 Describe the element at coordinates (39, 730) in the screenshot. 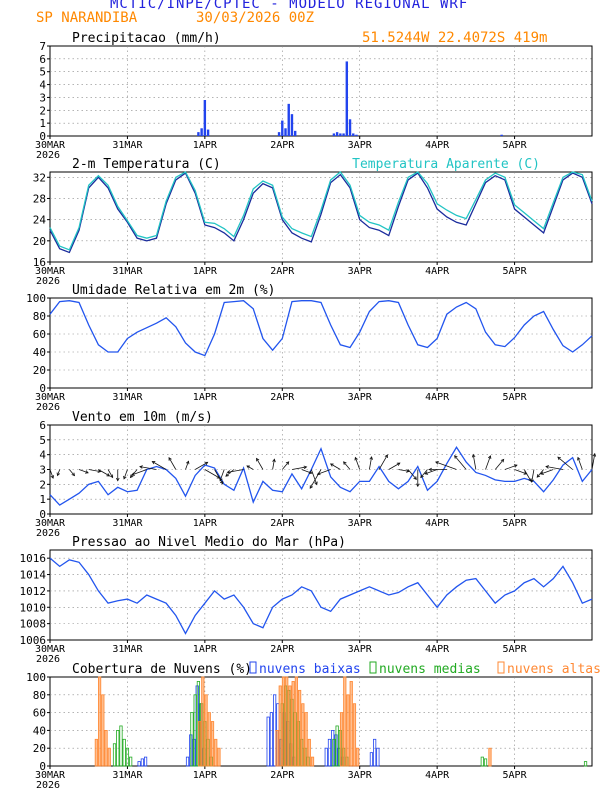

I see `y-tick-label: 40` at that location.